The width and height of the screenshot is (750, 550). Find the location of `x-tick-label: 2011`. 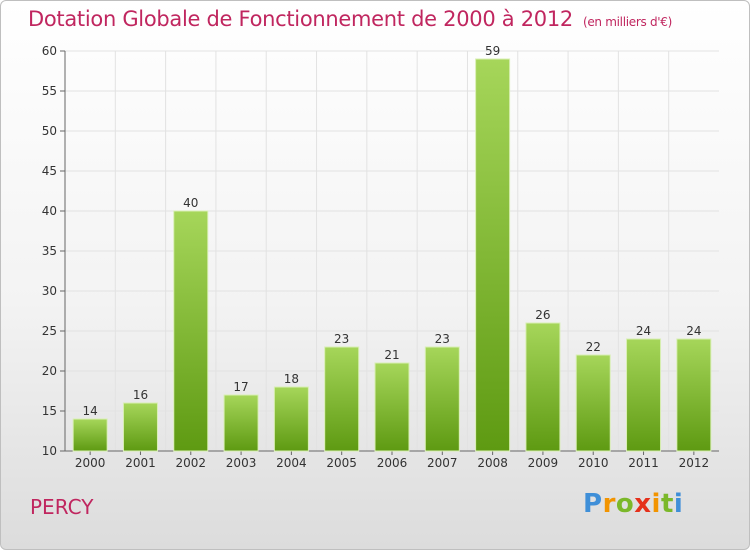

x-tick-label: 2011 is located at coordinates (643, 463).